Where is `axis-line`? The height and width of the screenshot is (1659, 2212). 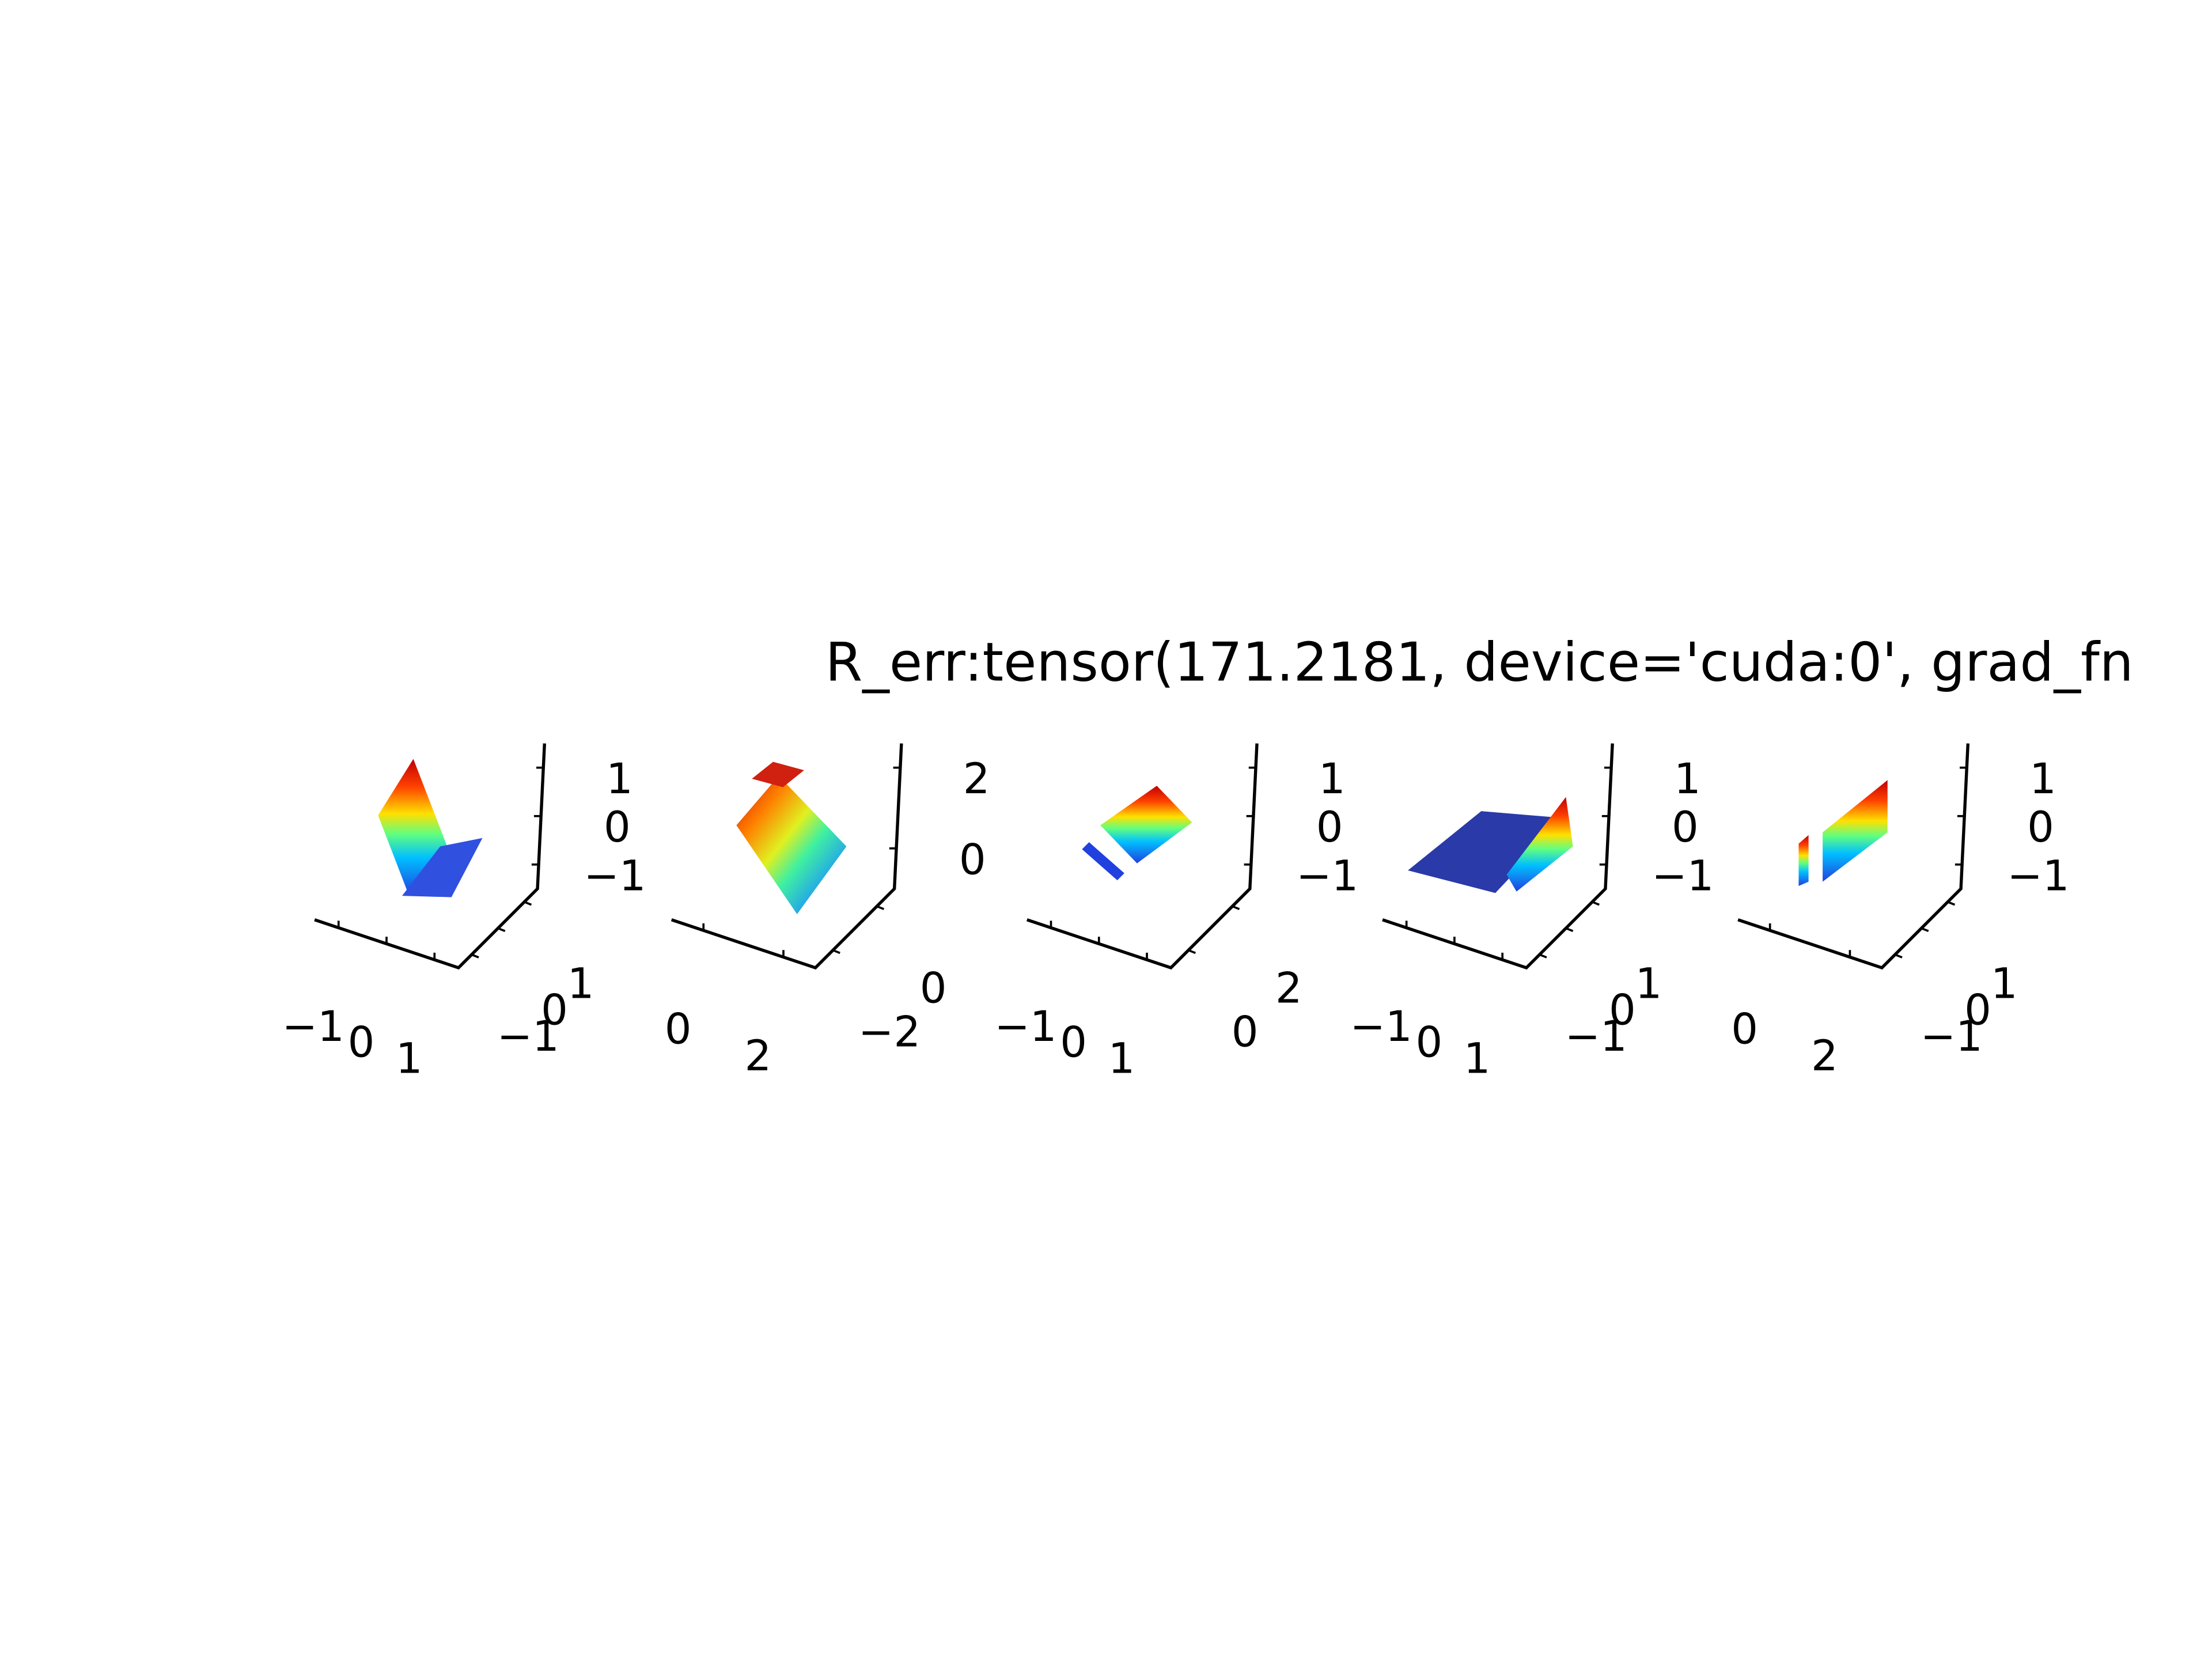
axis-line is located at coordinates (787, 856).